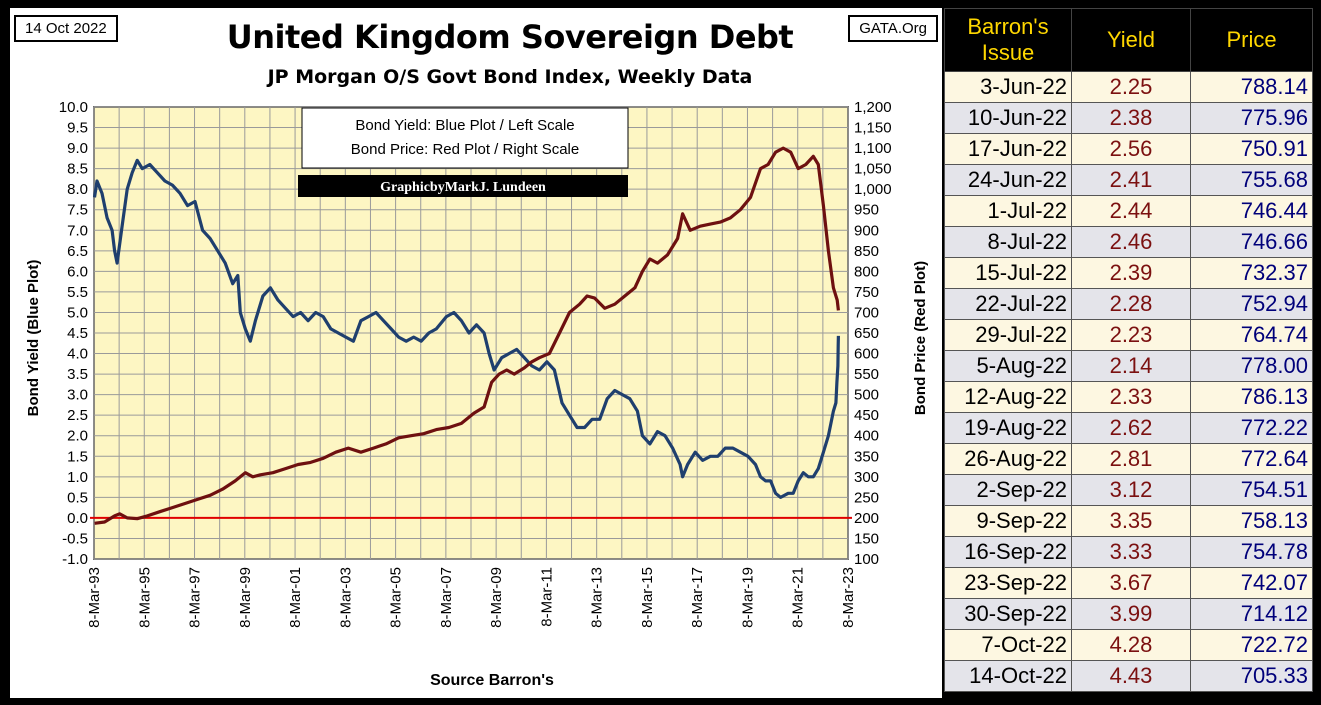  I want to click on price-cell: 772.64, so click(1251, 459).